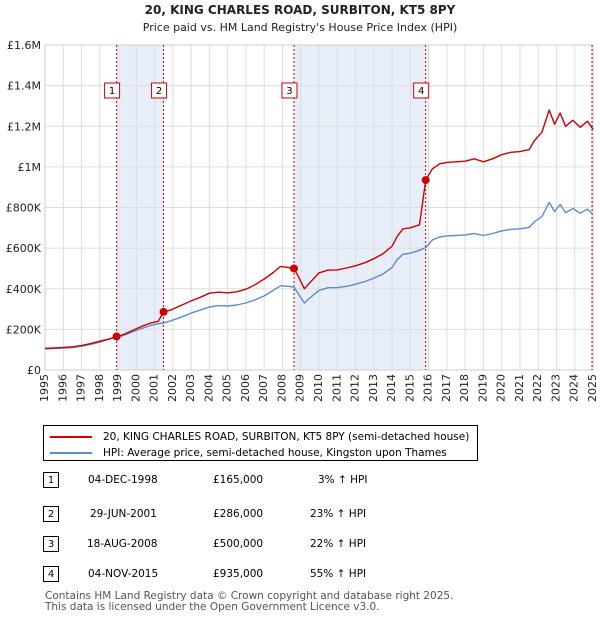 The width and height of the screenshot is (600, 620). What do you see at coordinates (300, 575) in the screenshot?
I see `sale-row: 4 04-NOV-2015 £935,000 55% ↑ HPI` at bounding box center [300, 575].